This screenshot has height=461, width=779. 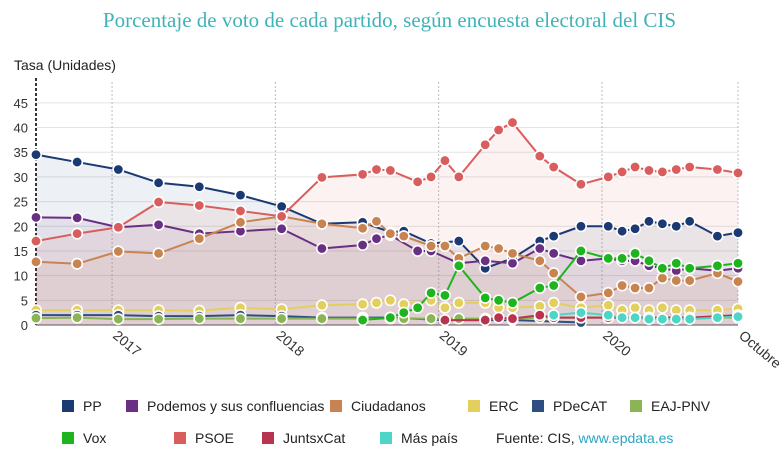 What do you see at coordinates (493, 406) in the screenshot?
I see `legend-item: ERC` at bounding box center [493, 406].